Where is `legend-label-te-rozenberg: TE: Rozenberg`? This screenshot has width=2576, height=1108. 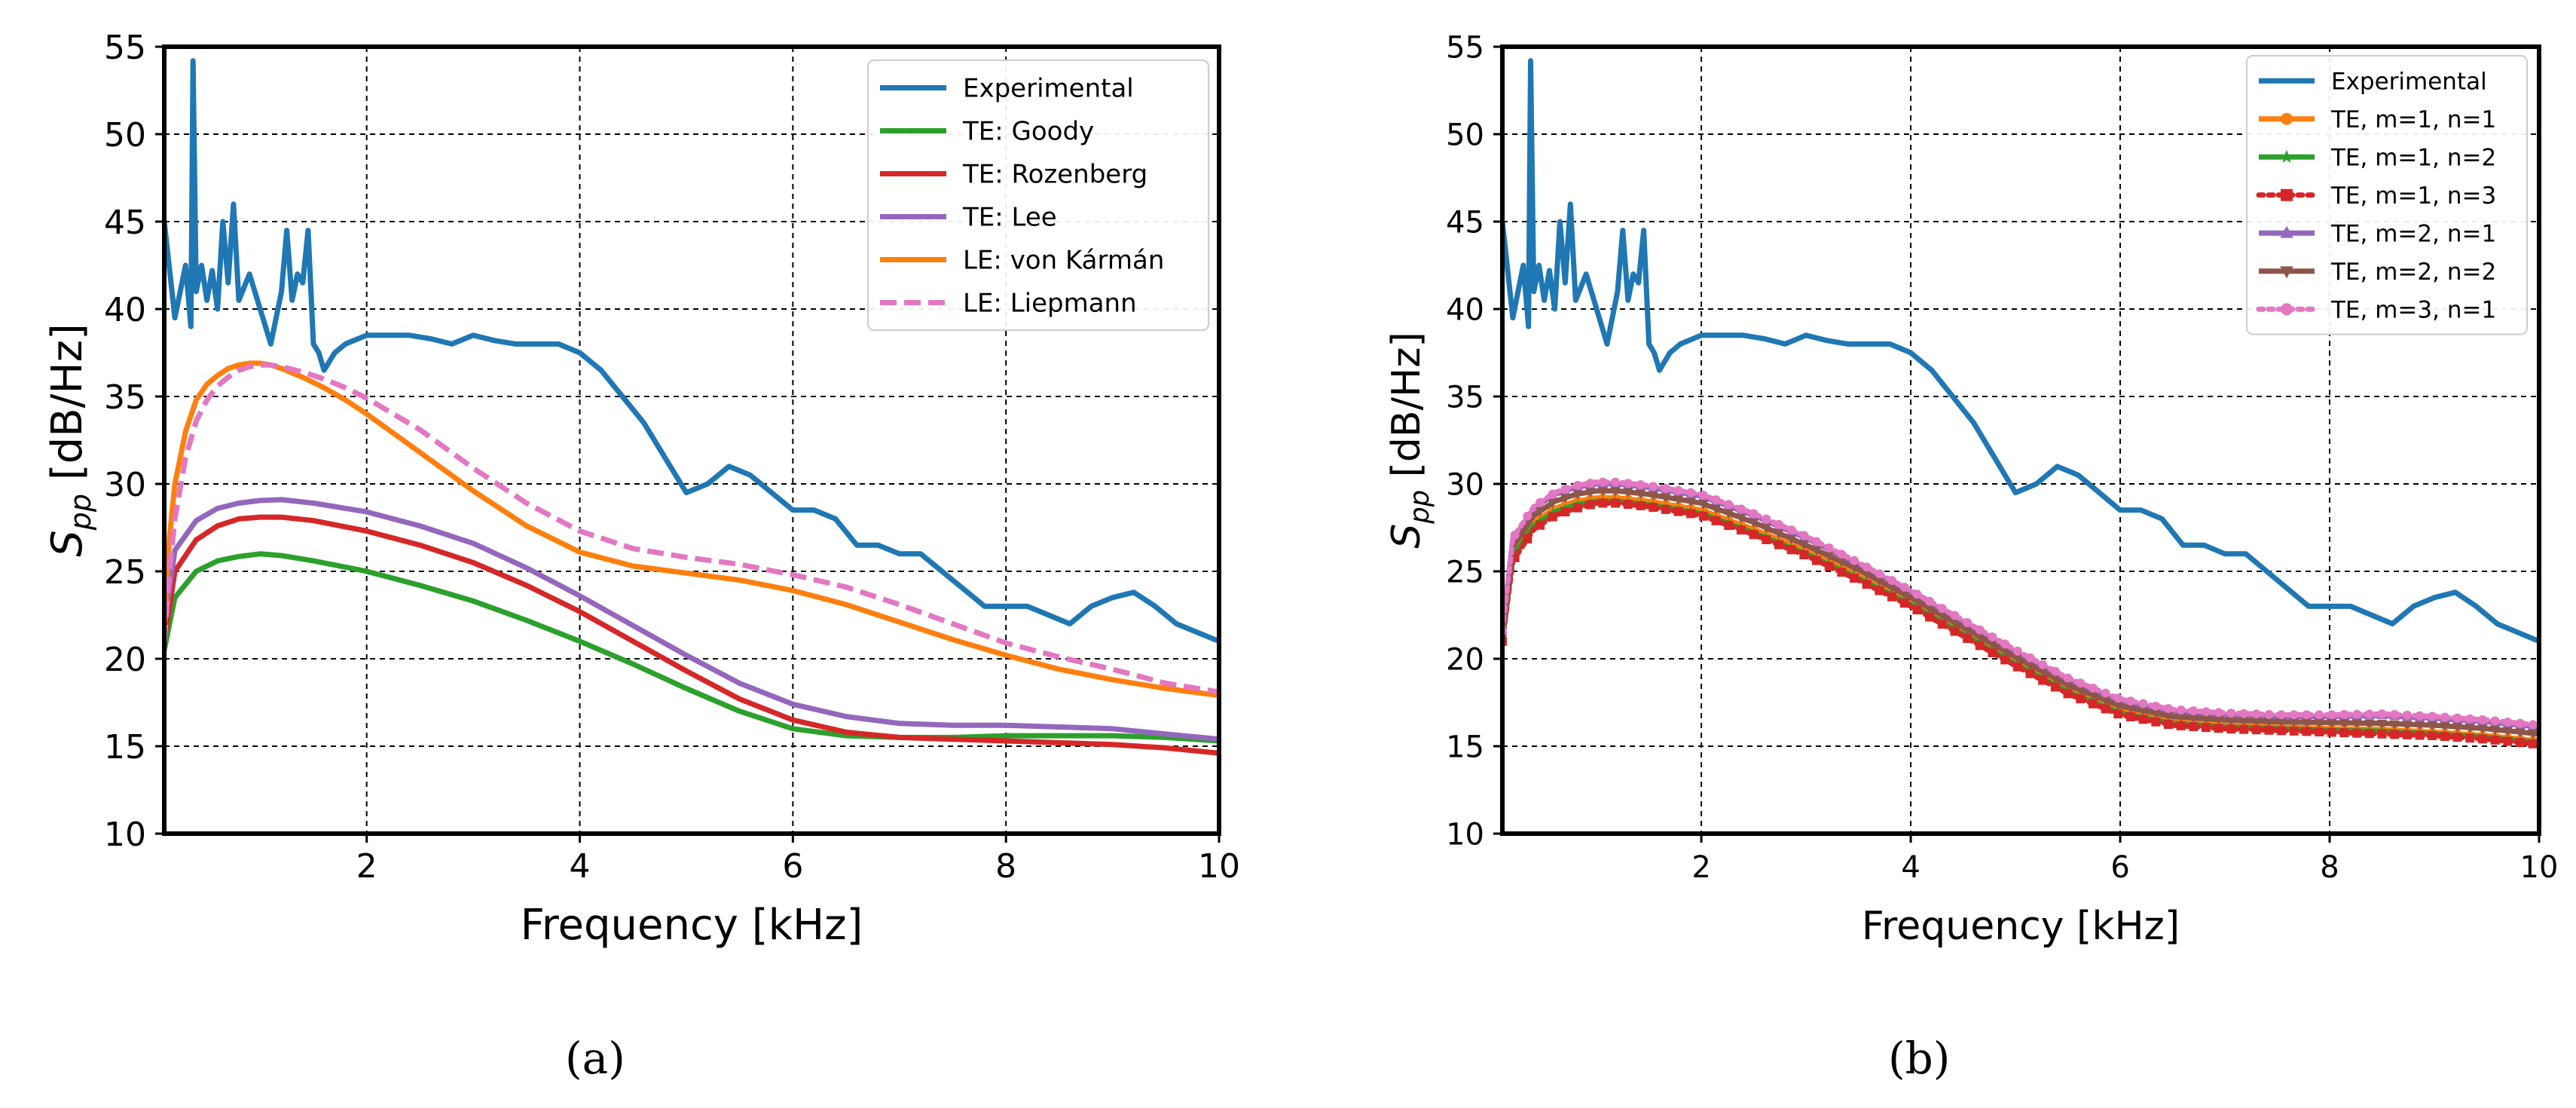 legend-label-te-rozenberg: TE: Rozenberg is located at coordinates (1054, 175).